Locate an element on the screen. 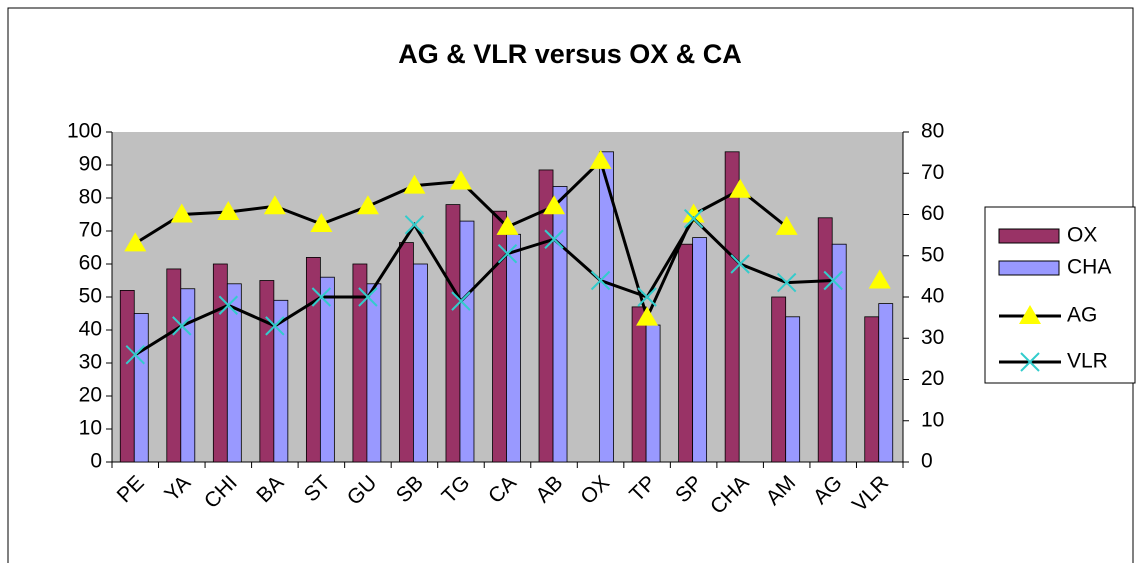  chart-title: AG & VLR versus OX & CA is located at coordinates (570, 54).